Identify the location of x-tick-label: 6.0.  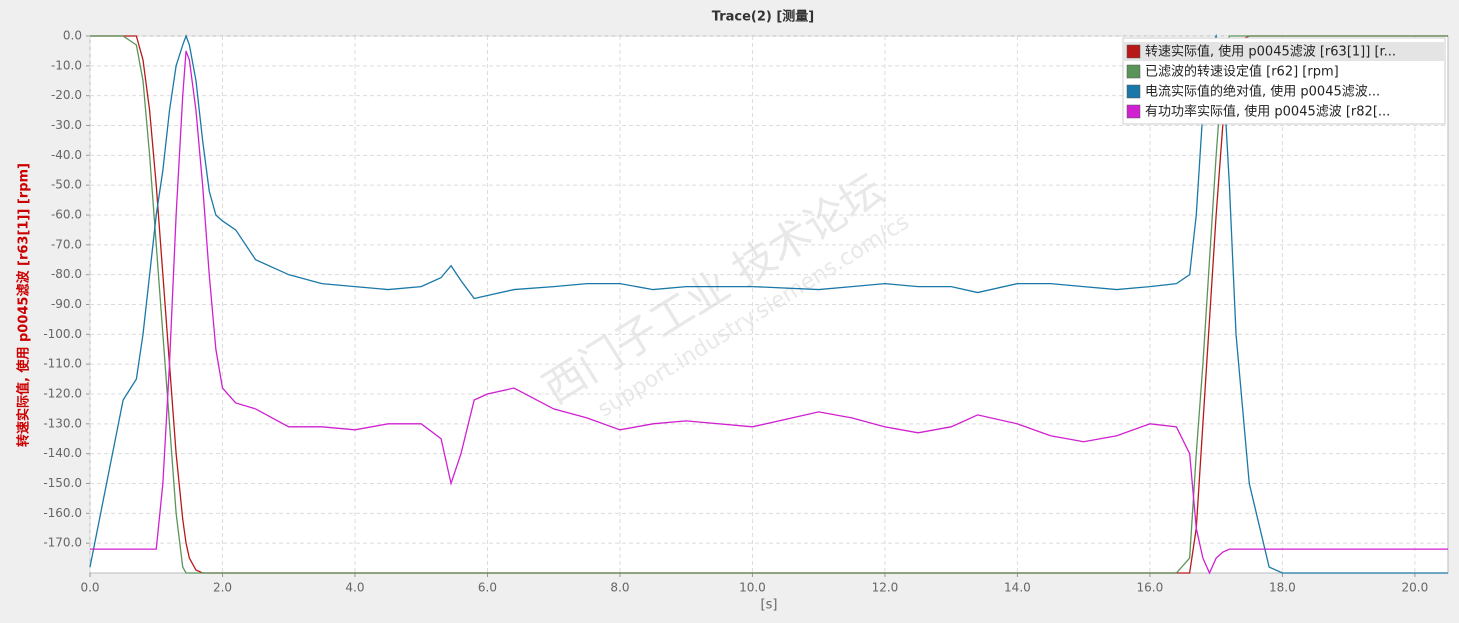
(487, 588).